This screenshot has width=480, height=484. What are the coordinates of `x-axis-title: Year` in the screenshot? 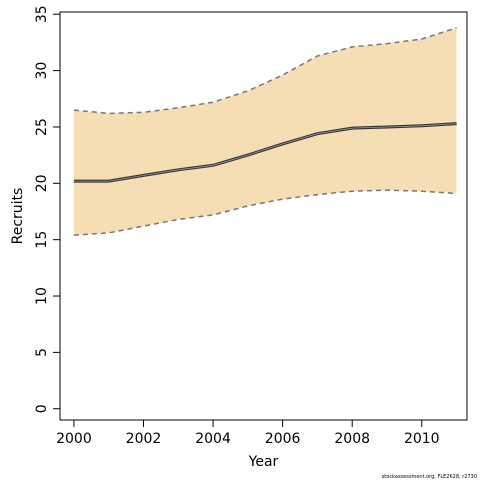 It's located at (263, 462).